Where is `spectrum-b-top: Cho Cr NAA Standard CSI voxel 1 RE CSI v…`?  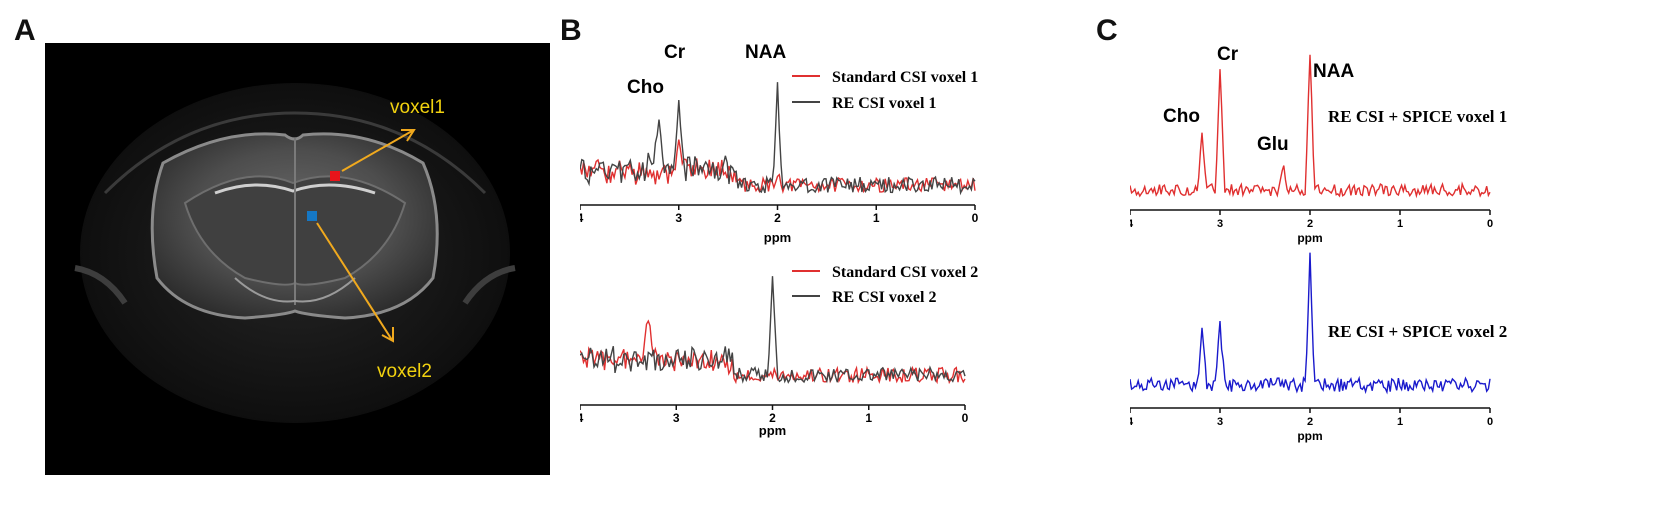
spectrum-b-top: Cho Cr NAA Standard CSI voxel 1 RE CSI v… is located at coordinates (779, 143).